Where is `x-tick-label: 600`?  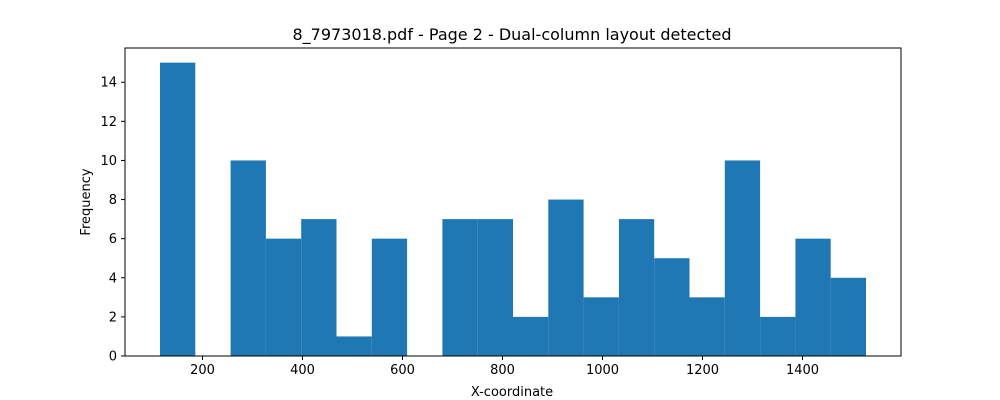
x-tick-label: 600 is located at coordinates (402, 370).